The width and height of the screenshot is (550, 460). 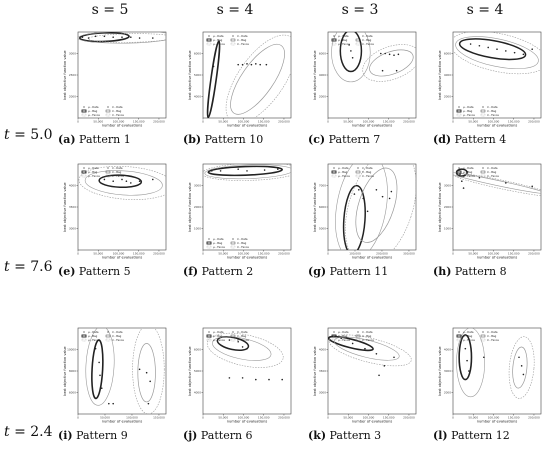 What do you see at coordinates (67, 139) in the screenshot?
I see `panel-letter: (a)` at bounding box center [67, 139].